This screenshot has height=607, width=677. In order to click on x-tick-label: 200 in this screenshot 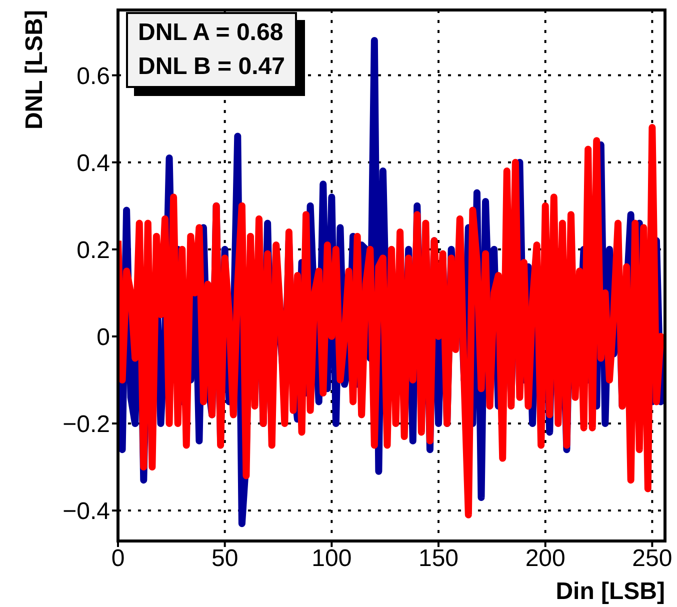, I will do `click(545, 558)`.